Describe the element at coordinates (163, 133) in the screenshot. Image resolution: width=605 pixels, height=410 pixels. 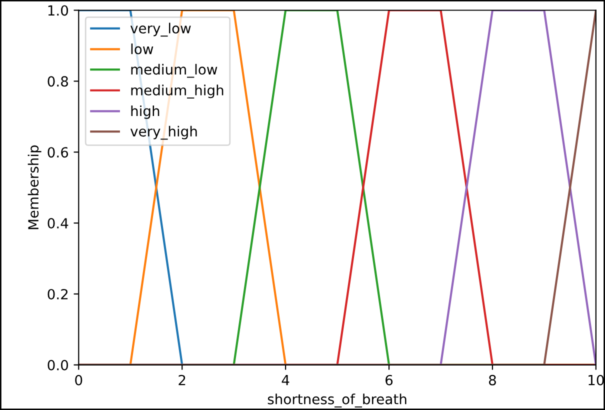
I see `legend-label: very_high` at that location.